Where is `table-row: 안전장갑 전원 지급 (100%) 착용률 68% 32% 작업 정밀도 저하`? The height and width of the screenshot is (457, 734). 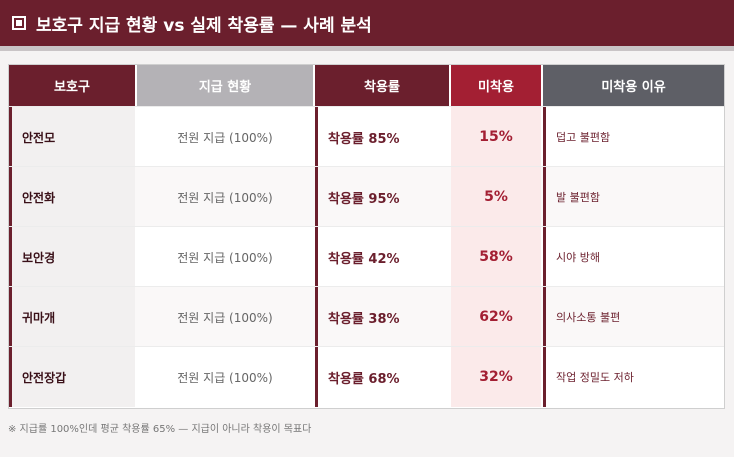 table-row: 안전장갑 전원 지급 (100%) 착용률 68% 32% 작업 정밀도 저하 is located at coordinates (366, 376).